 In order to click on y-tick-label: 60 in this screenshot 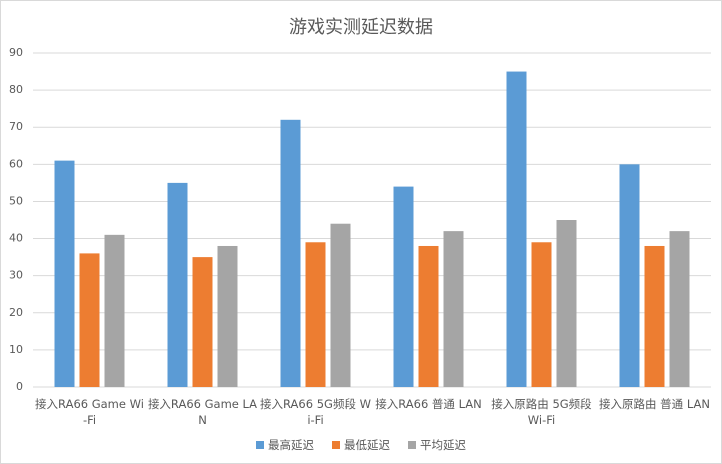, I will do `click(16, 163)`.